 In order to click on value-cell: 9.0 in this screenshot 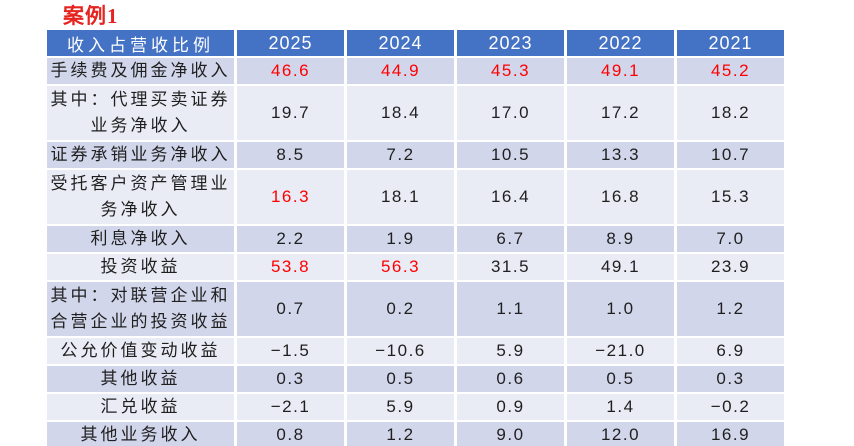, I will do `click(512, 434)`.